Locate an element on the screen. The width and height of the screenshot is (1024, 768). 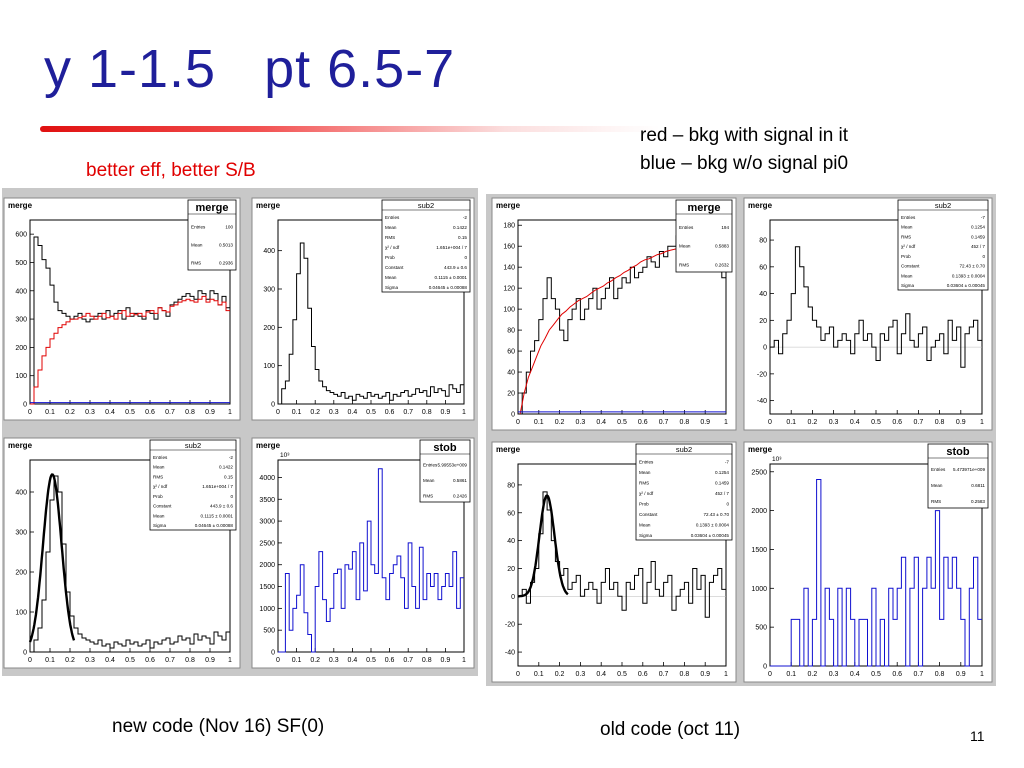
y-tick-label: 2000 is located at coordinates (267, 565).